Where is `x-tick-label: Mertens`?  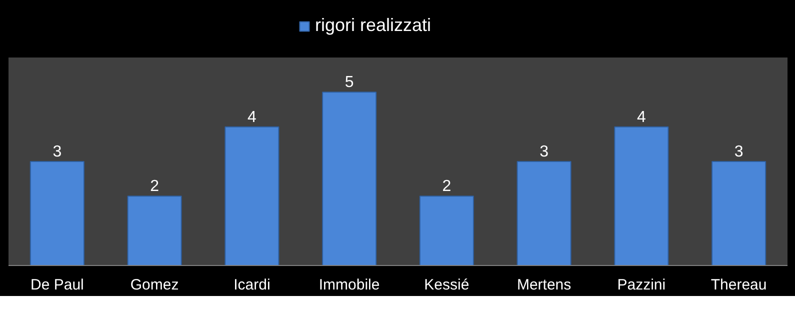
x-tick-label: Mertens is located at coordinates (544, 285).